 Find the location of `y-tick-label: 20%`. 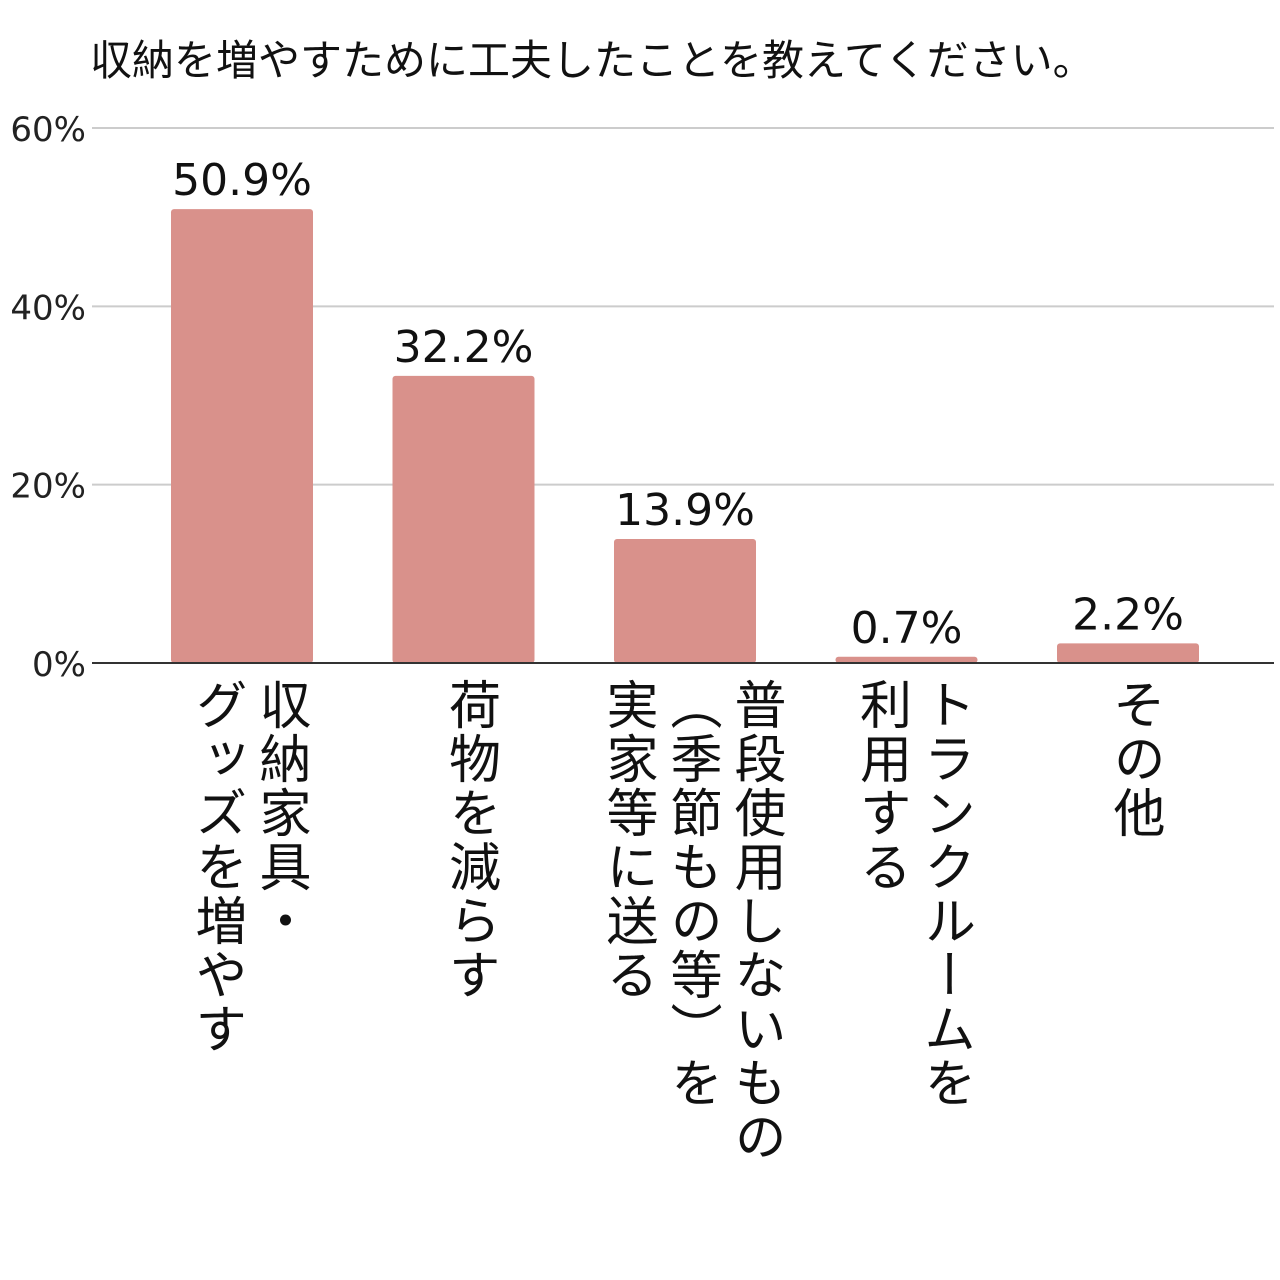

y-tick-label: 20% is located at coordinates (48, 487).